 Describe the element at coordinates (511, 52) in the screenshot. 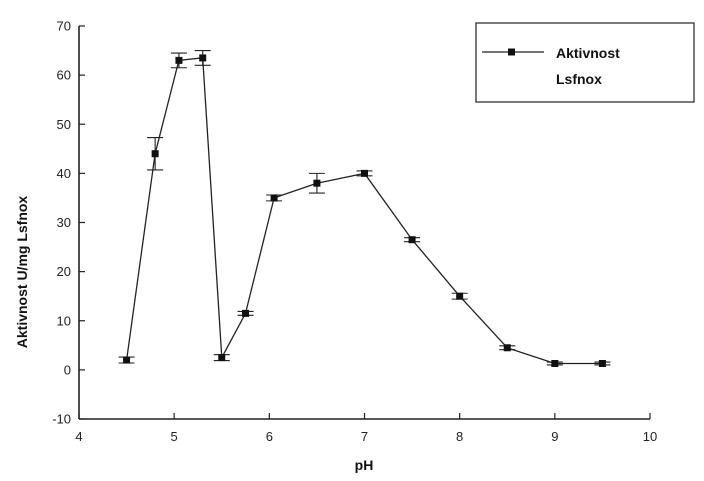

I see `legend-marker` at that location.